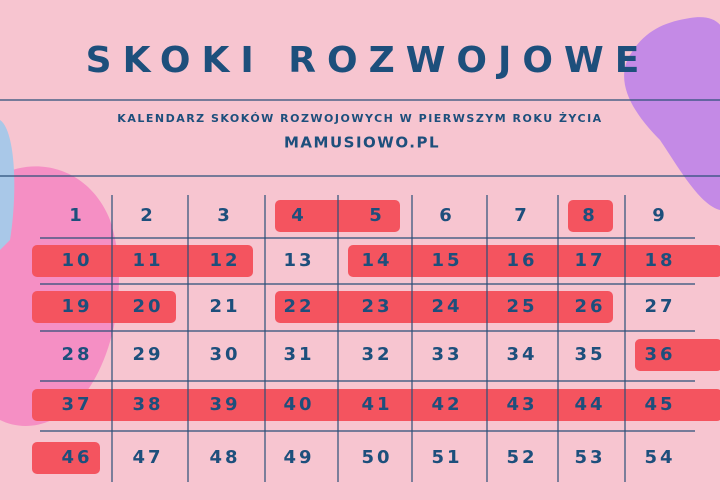 Image resolution: width=720 pixels, height=500 pixels. I want to click on week-number: 13, so click(298, 260).